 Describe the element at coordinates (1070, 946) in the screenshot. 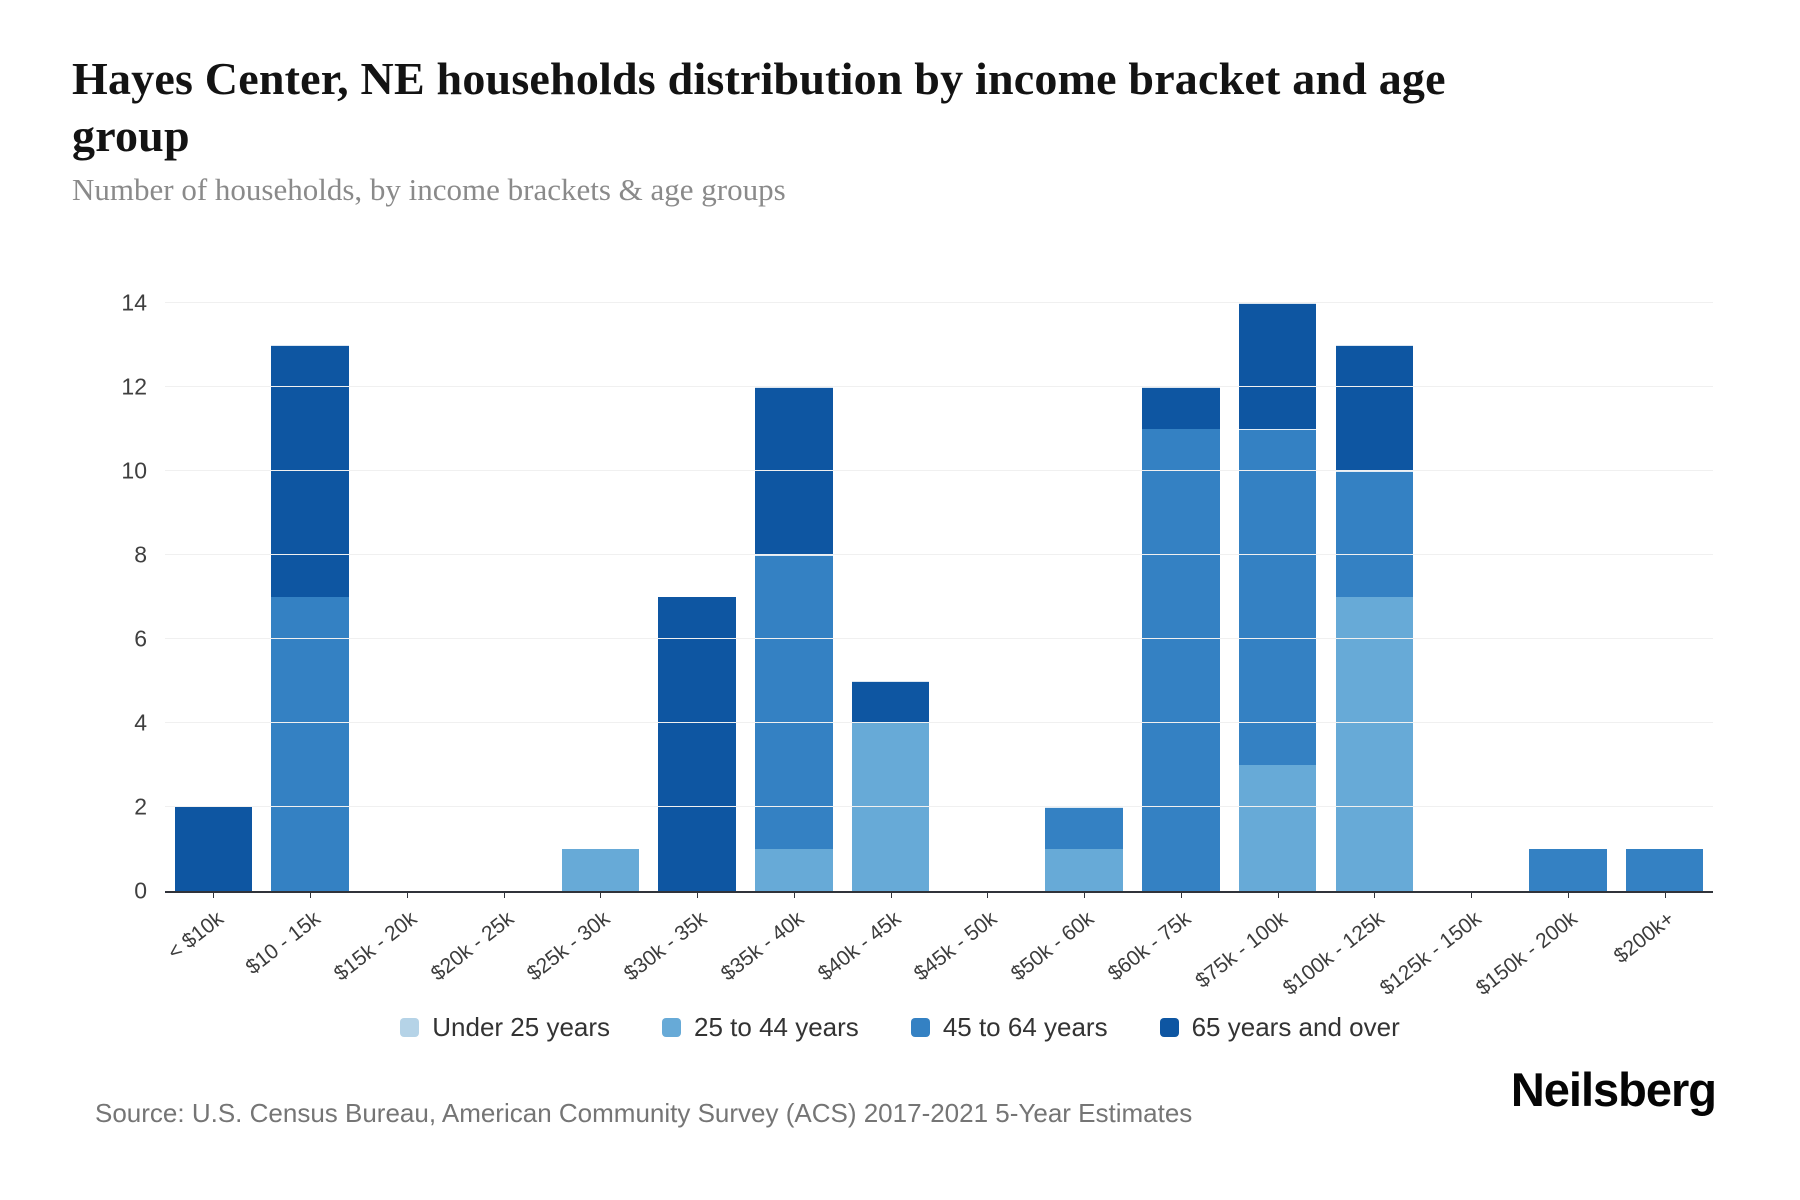

I see `x-axis-category: $50k - 60k` at that location.